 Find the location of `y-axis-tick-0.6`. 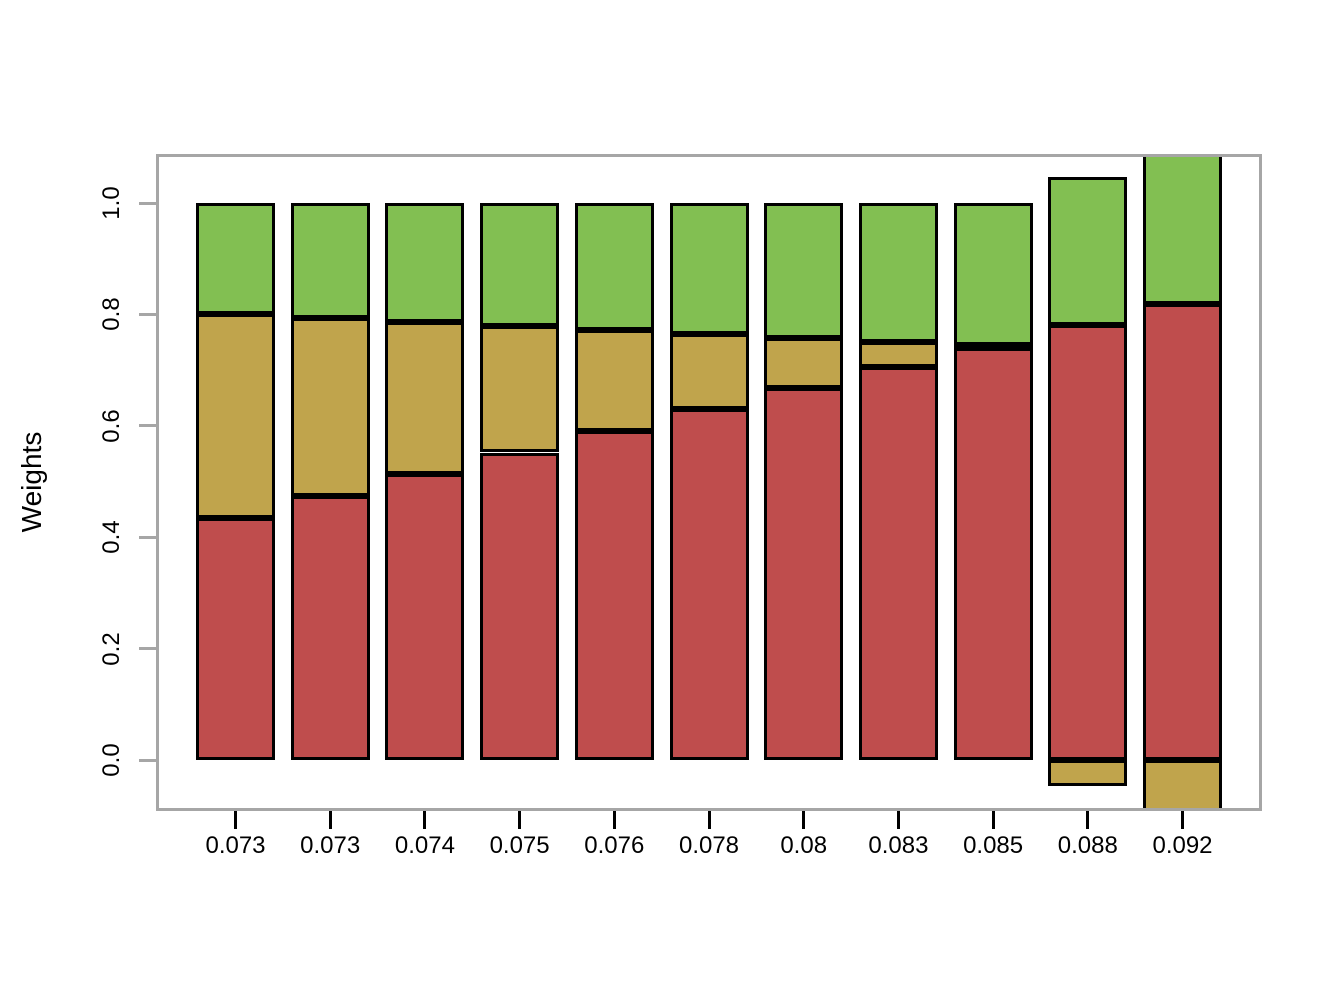

y-axis-tick-0.6 is located at coordinates (148, 426).